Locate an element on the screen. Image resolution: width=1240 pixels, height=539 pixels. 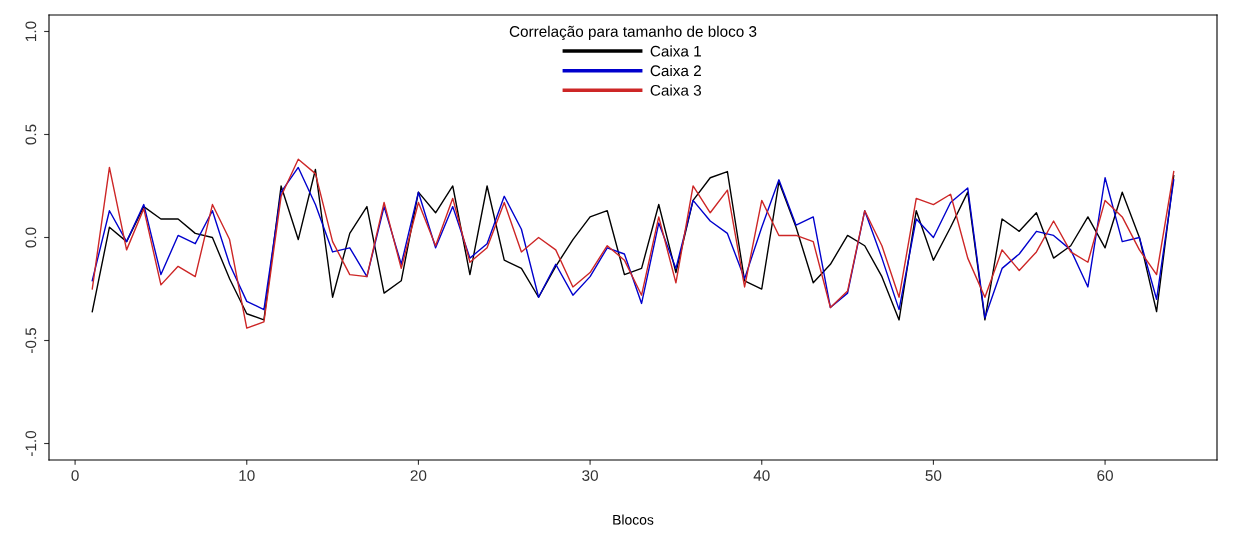
y-tick-label: 0.0 is located at coordinates (31, 237).